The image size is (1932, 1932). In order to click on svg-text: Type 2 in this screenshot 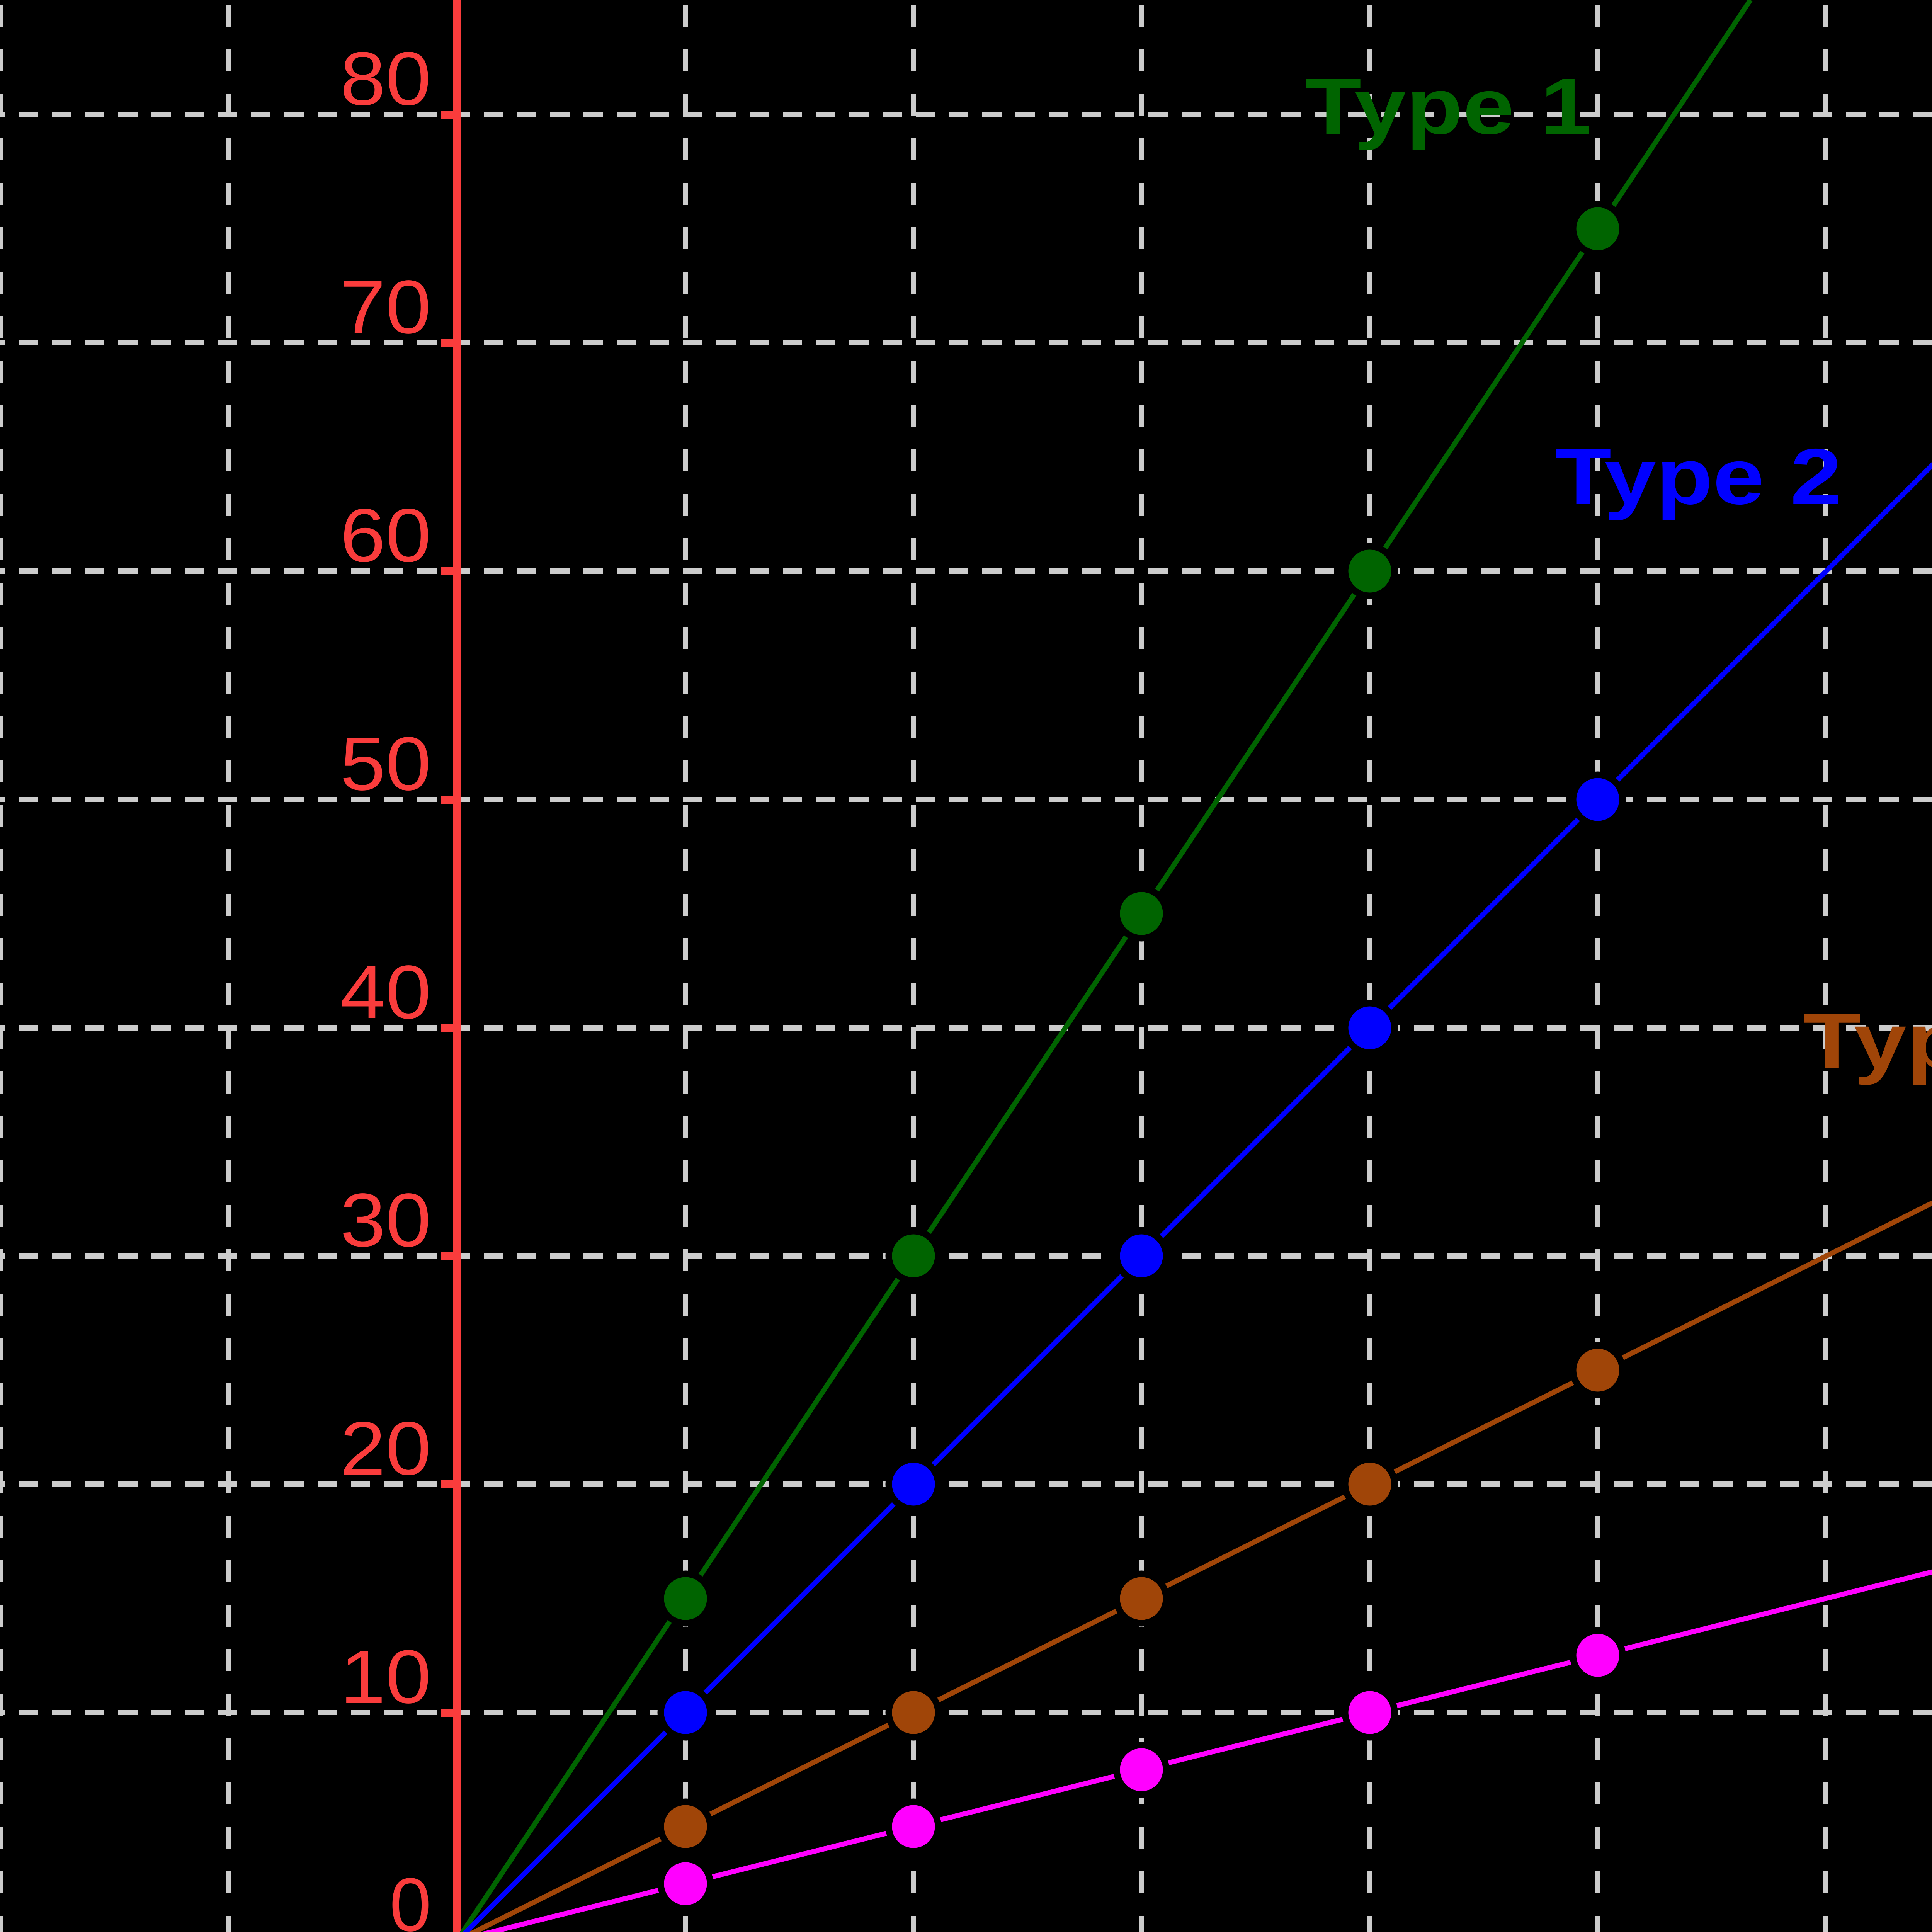, I will do `click(1699, 477)`.